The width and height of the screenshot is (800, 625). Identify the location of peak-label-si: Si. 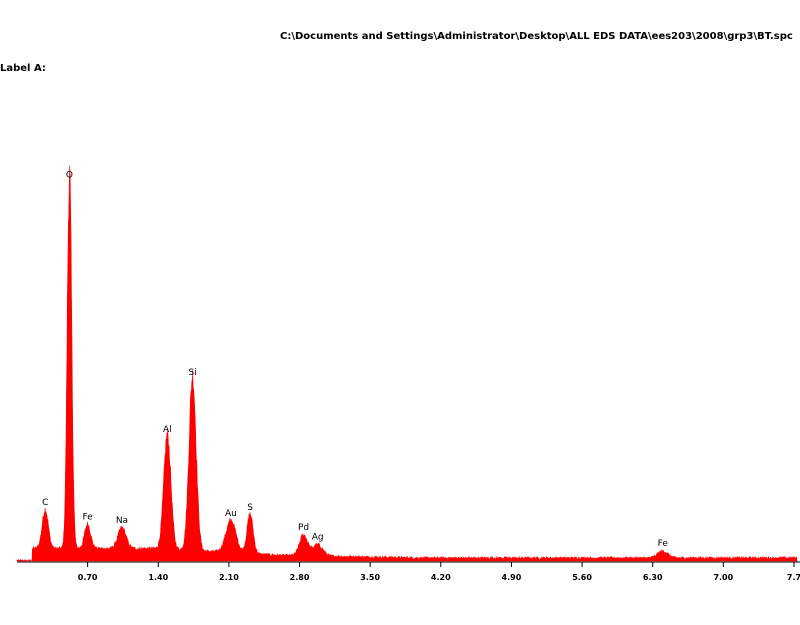
(192, 373).